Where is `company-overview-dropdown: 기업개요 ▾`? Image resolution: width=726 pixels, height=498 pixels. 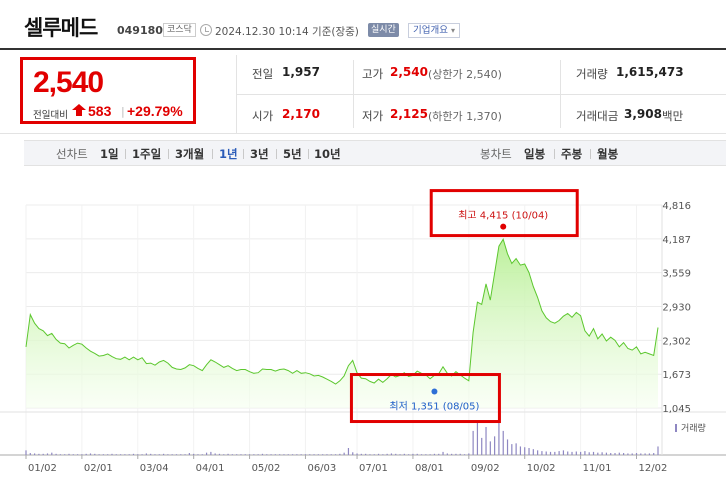
company-overview-dropdown: 기업개요 ▾ is located at coordinates (434, 30).